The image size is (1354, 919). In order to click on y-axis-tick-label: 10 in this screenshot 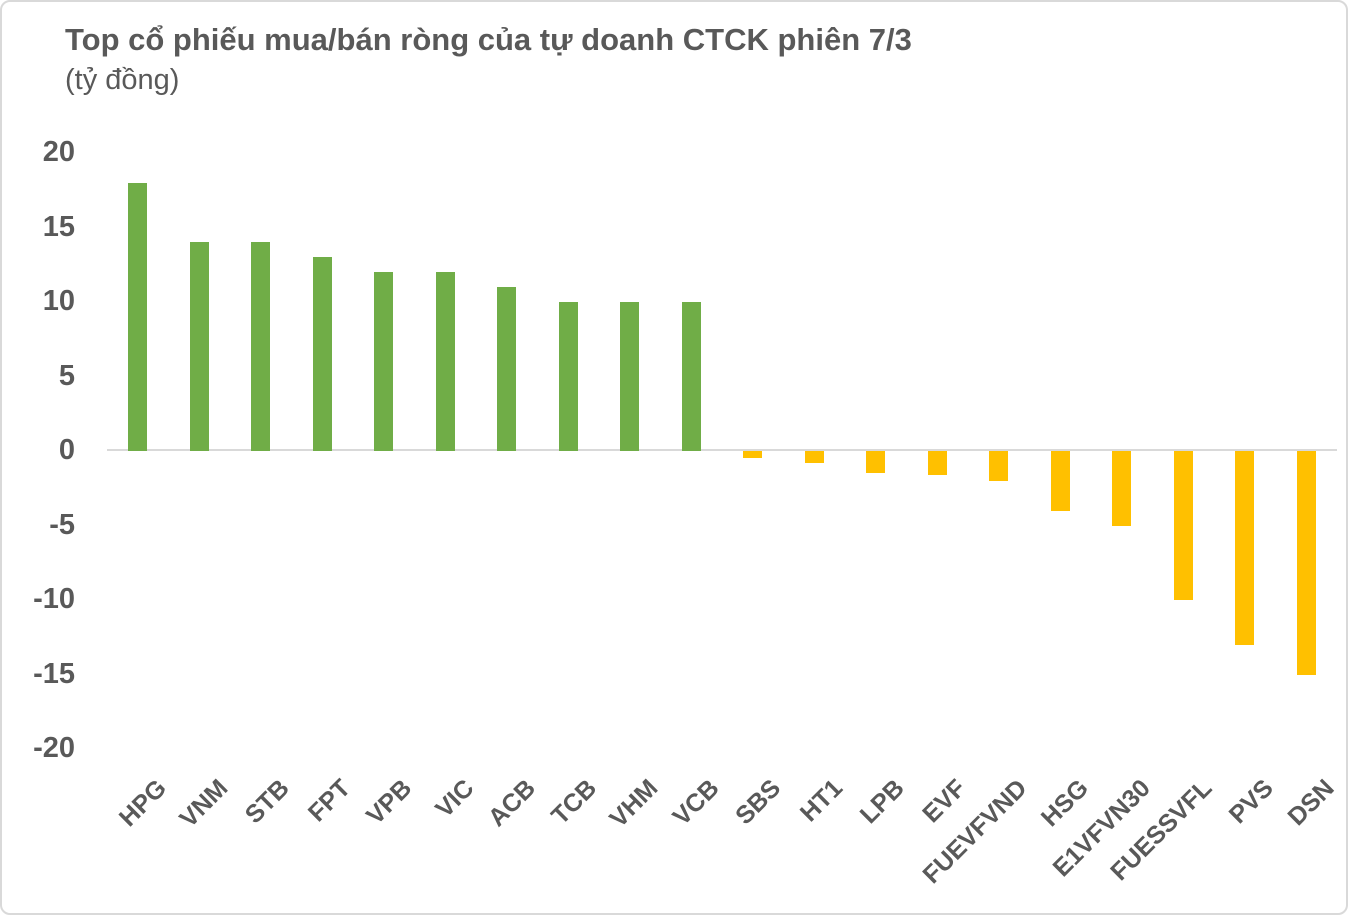, I will do `click(58, 301)`.